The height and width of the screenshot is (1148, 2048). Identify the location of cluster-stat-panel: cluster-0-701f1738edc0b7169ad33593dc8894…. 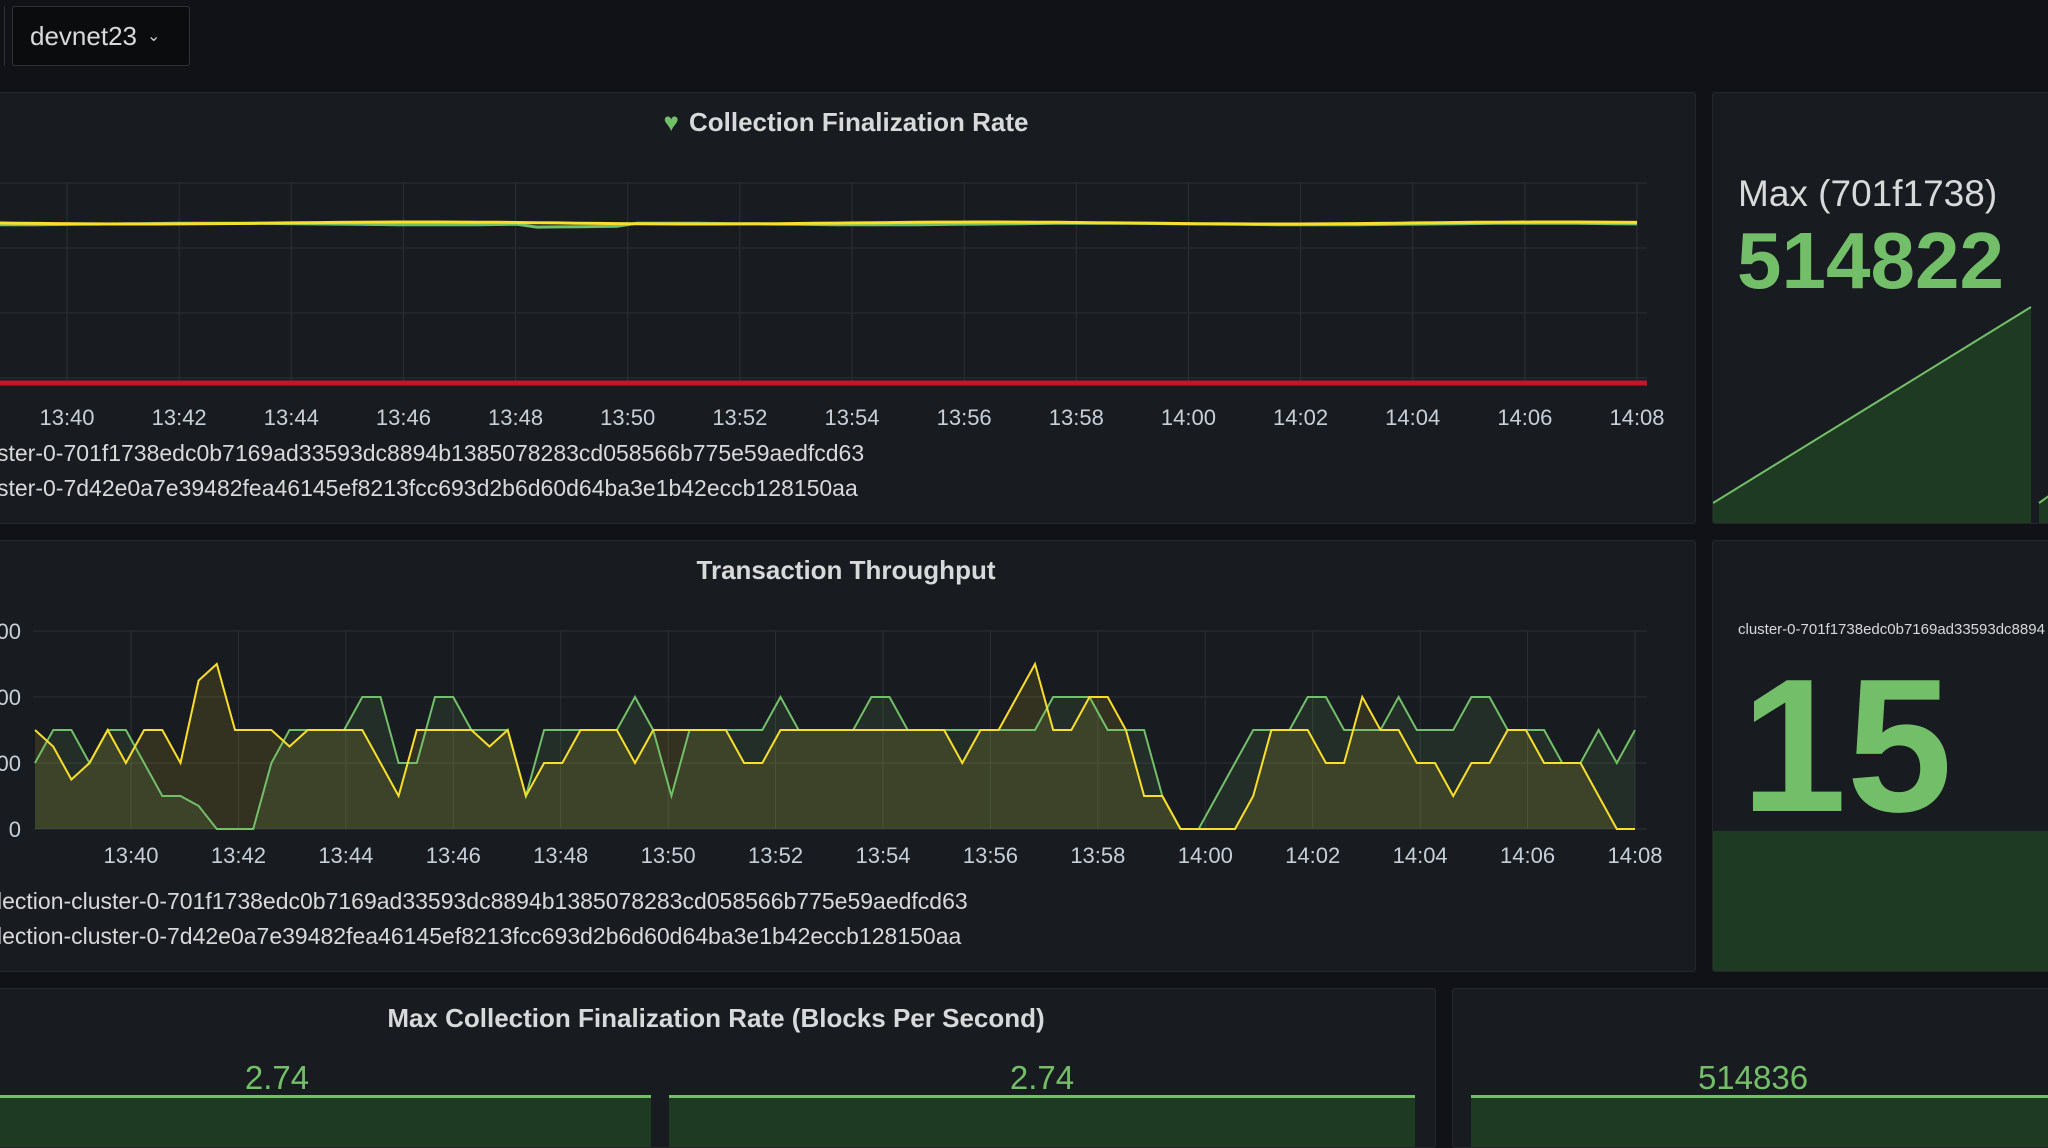
(1880, 756).